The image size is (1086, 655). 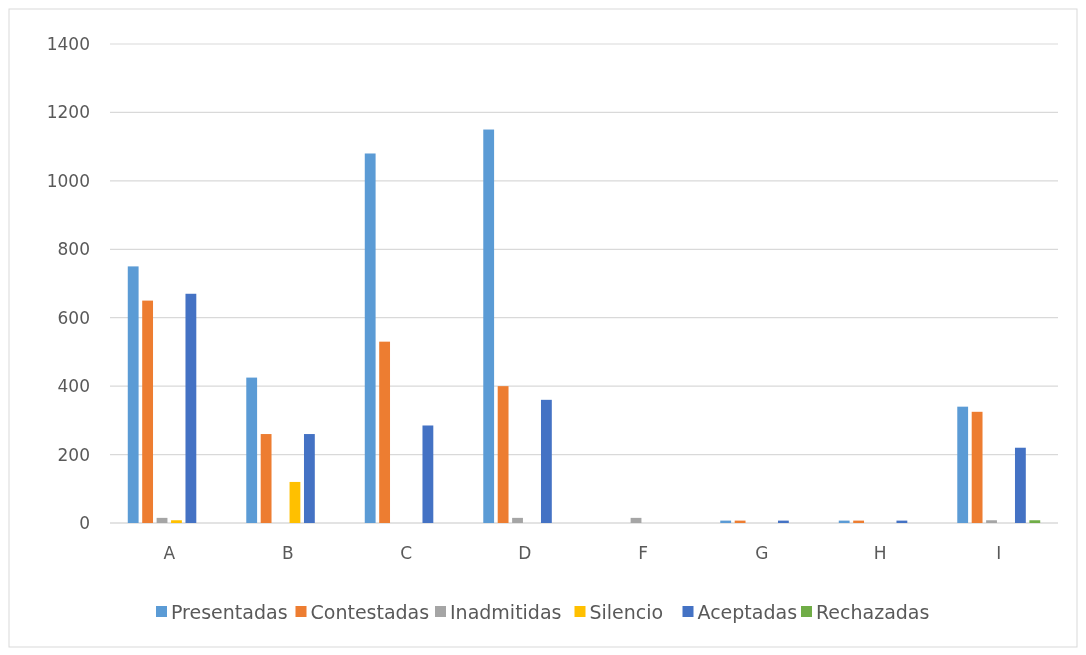 I want to click on x-tick-label: C, so click(x=406, y=553).